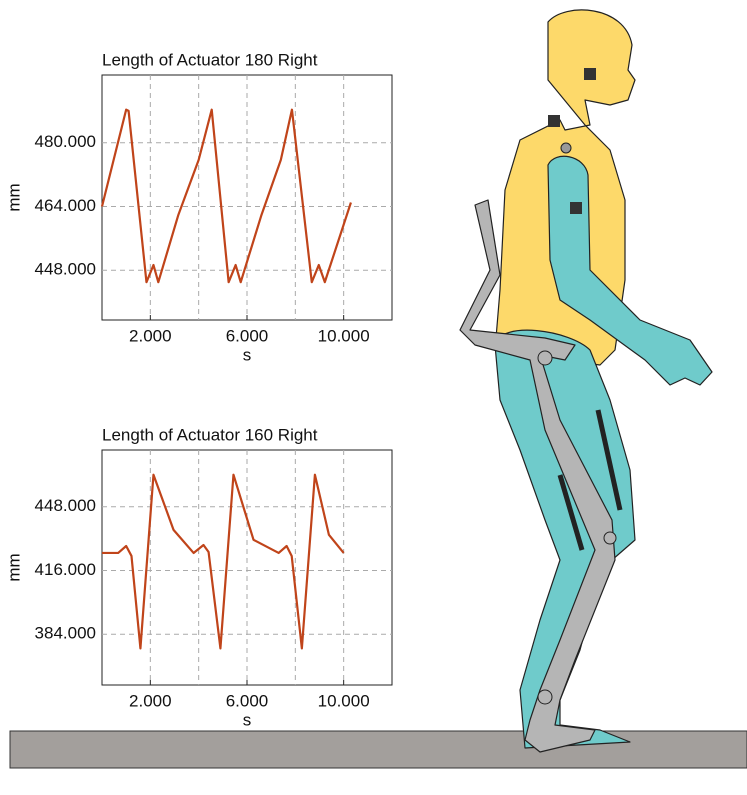 The image size is (747, 795). What do you see at coordinates (65, 141) in the screenshot?
I see `y-tick-label: 480.000` at bounding box center [65, 141].